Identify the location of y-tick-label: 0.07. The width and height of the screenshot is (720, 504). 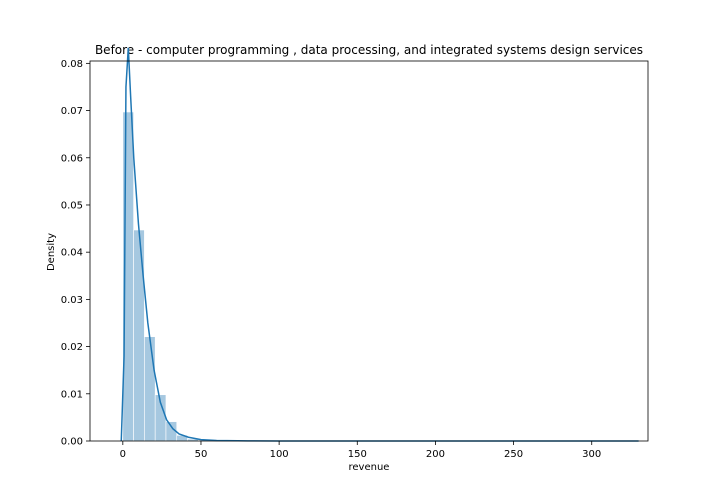
(72, 111).